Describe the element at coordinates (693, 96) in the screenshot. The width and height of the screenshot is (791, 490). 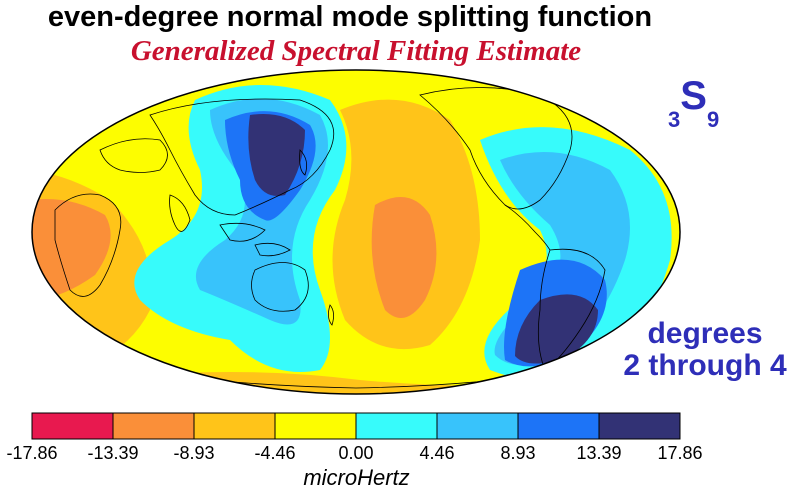
I see `mode-type-letter: S` at that location.